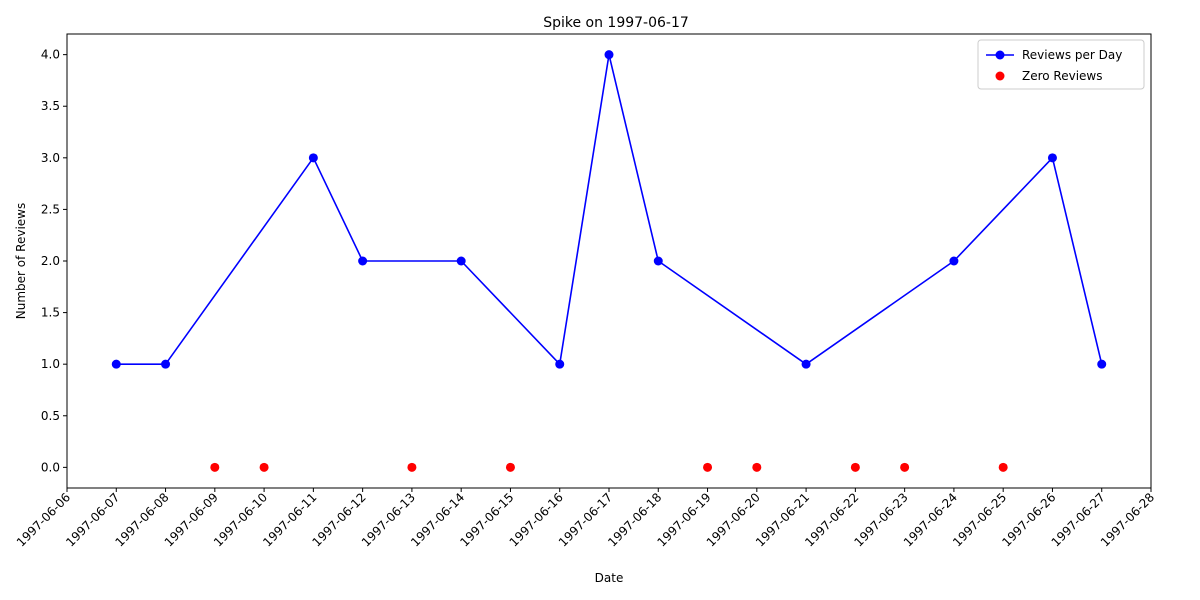 The image size is (1200, 600). I want to click on y-axis: 0.0 0.5 1.0 1.5 2.0 2.5 3.0 3.5 4.0, so click(54, 261).